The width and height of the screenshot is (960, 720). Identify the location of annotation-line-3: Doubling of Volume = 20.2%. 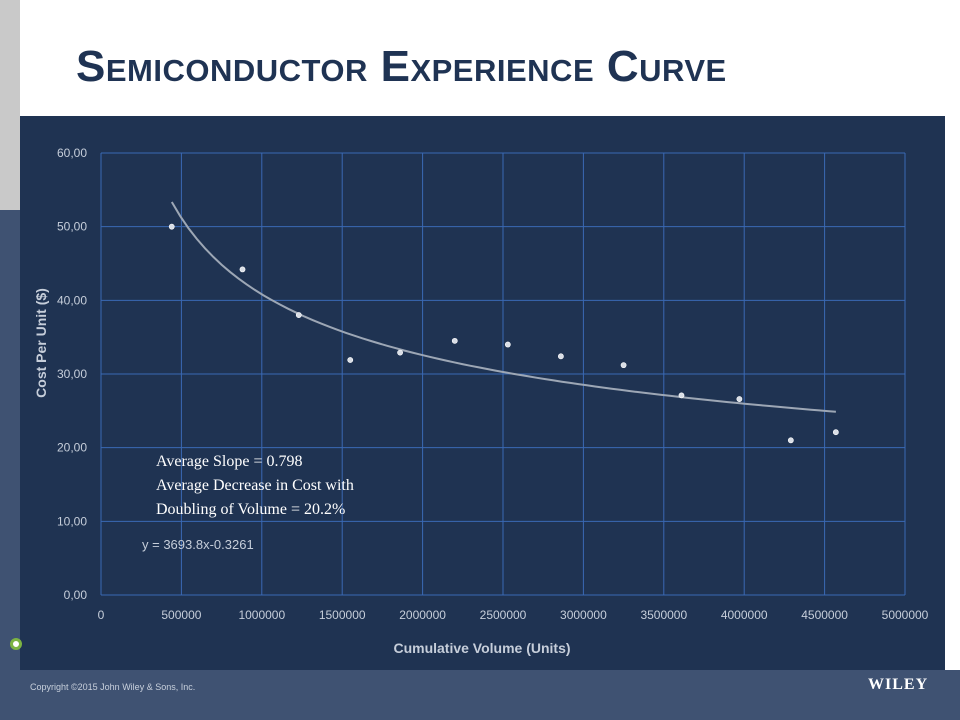
(250, 509).